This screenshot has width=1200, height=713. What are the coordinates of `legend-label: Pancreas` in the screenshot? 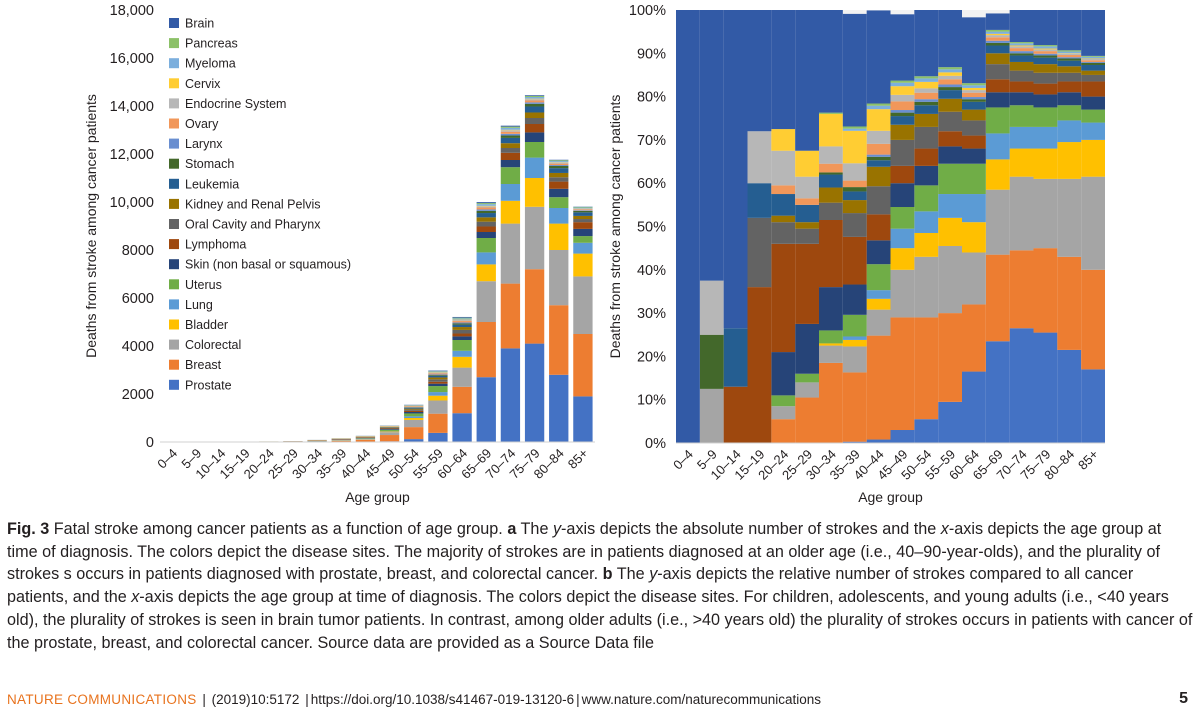 It's located at (211, 44).